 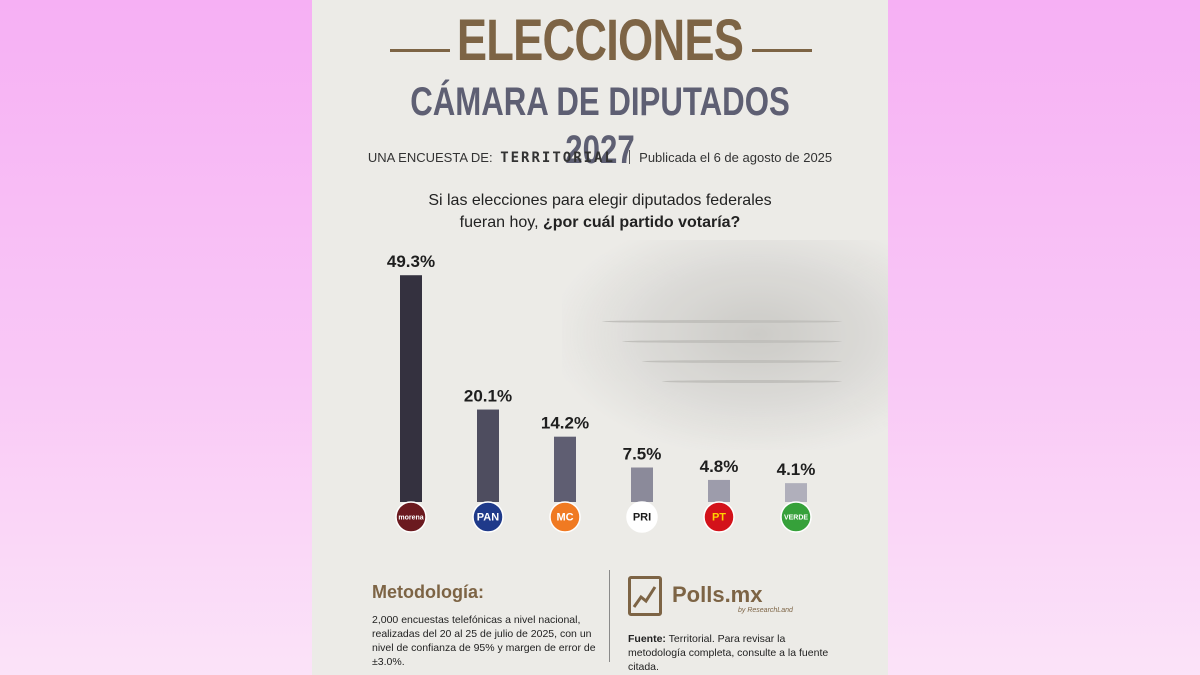 I want to click on party-logo-5: VERDE, so click(x=796, y=517).